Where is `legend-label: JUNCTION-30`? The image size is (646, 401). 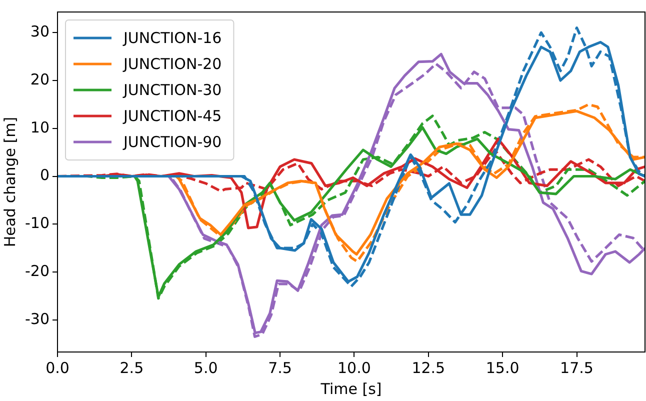 legend-label: JUNCTION-30 is located at coordinates (172, 89).